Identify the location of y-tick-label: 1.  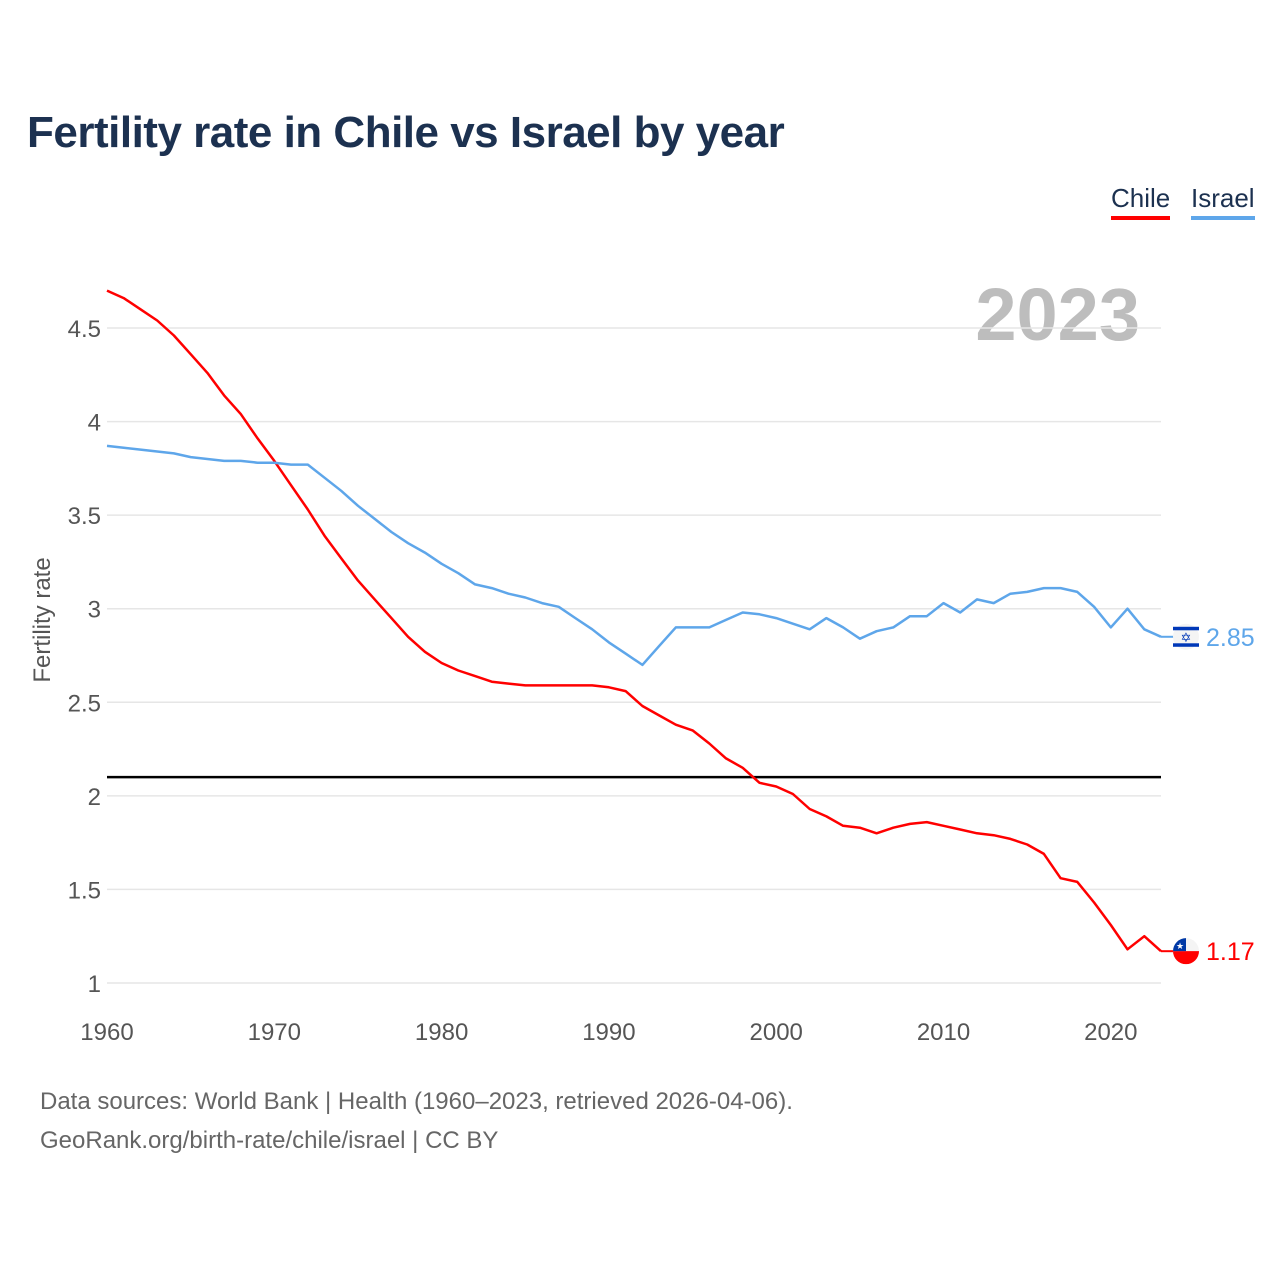
(94, 984).